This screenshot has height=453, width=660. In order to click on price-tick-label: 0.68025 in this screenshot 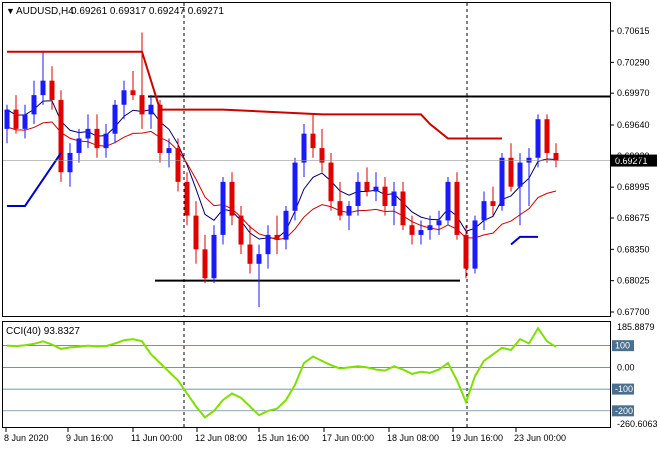, I will do `click(633, 281)`.